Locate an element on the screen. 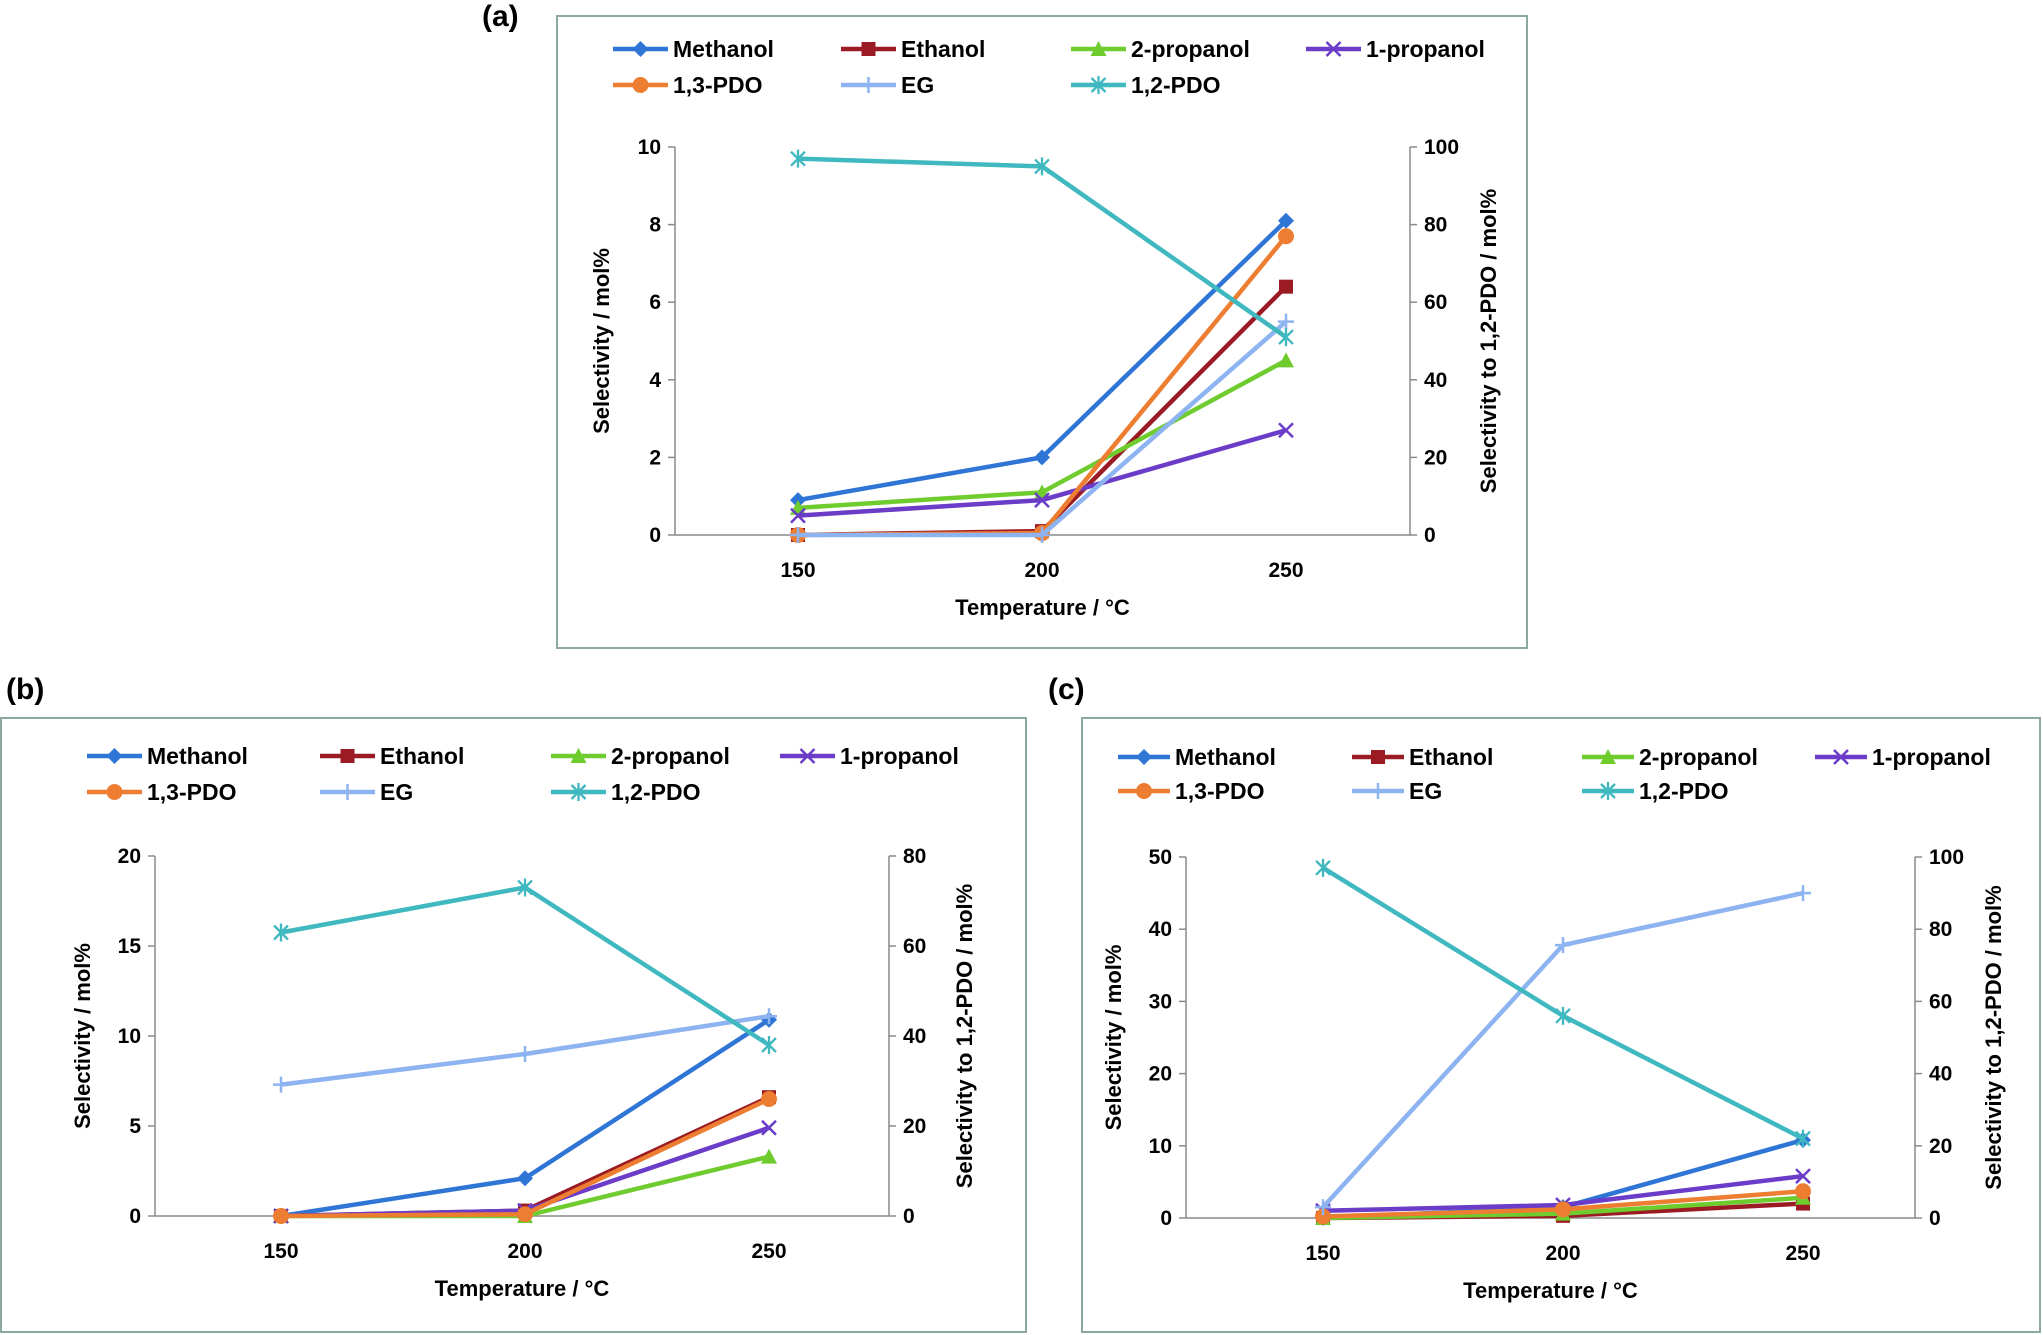 The height and width of the screenshot is (1335, 2043). b-legend-label-2-propanol: 2-propanol is located at coordinates (670, 756).